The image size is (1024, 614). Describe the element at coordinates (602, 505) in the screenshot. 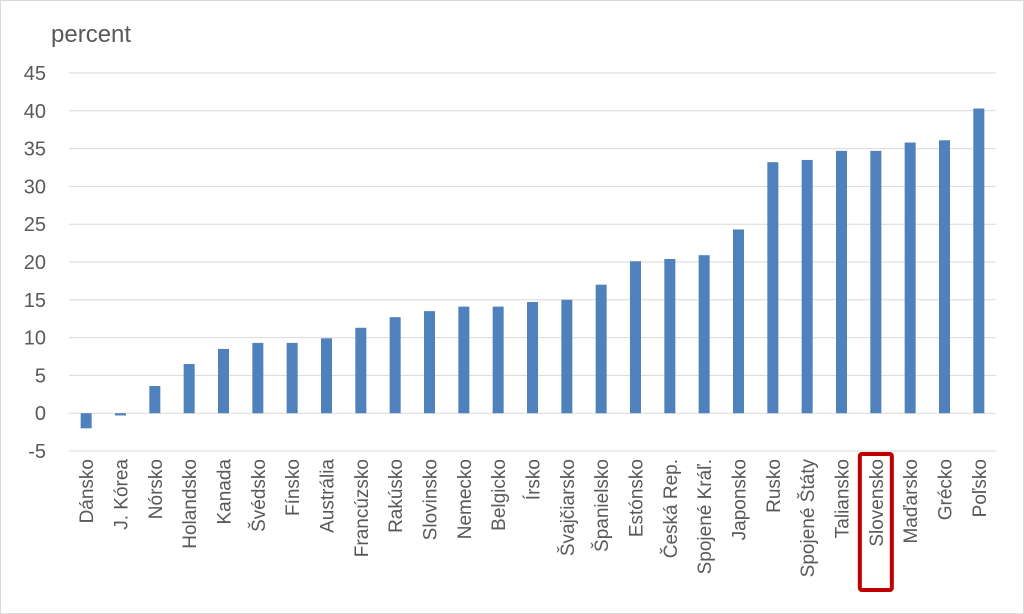

I see `x-tick-label: Španielsko` at that location.